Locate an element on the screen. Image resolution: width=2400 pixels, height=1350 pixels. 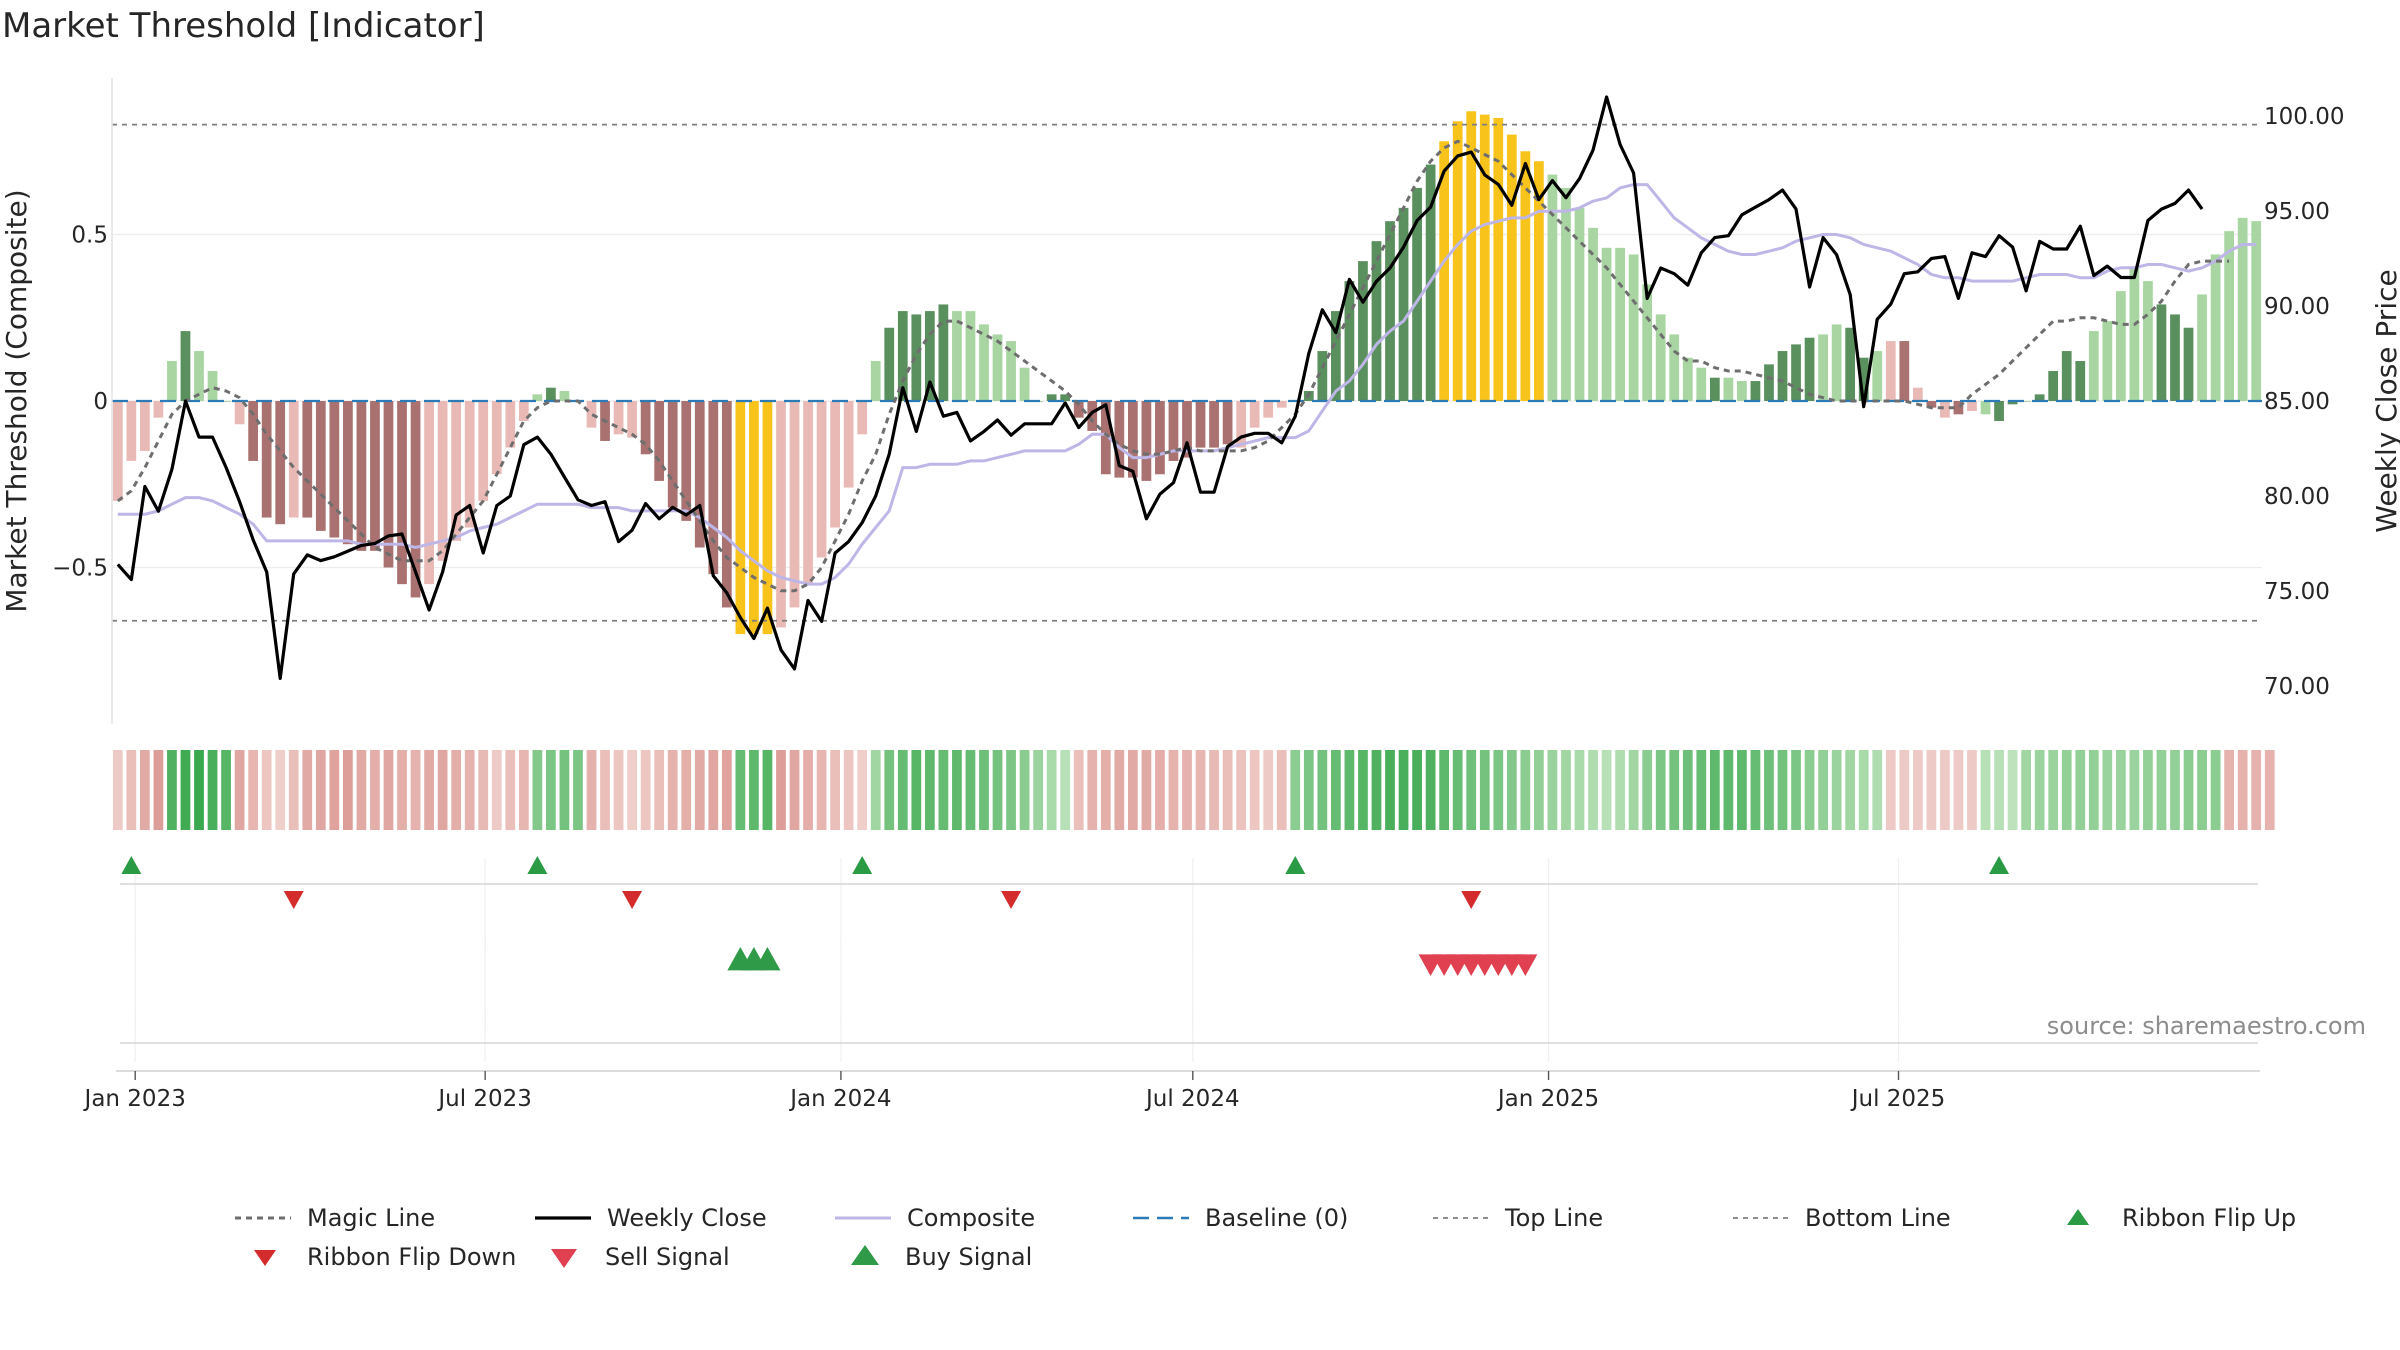
x-tick-label: Jul 2024 is located at coordinates (1192, 1099).